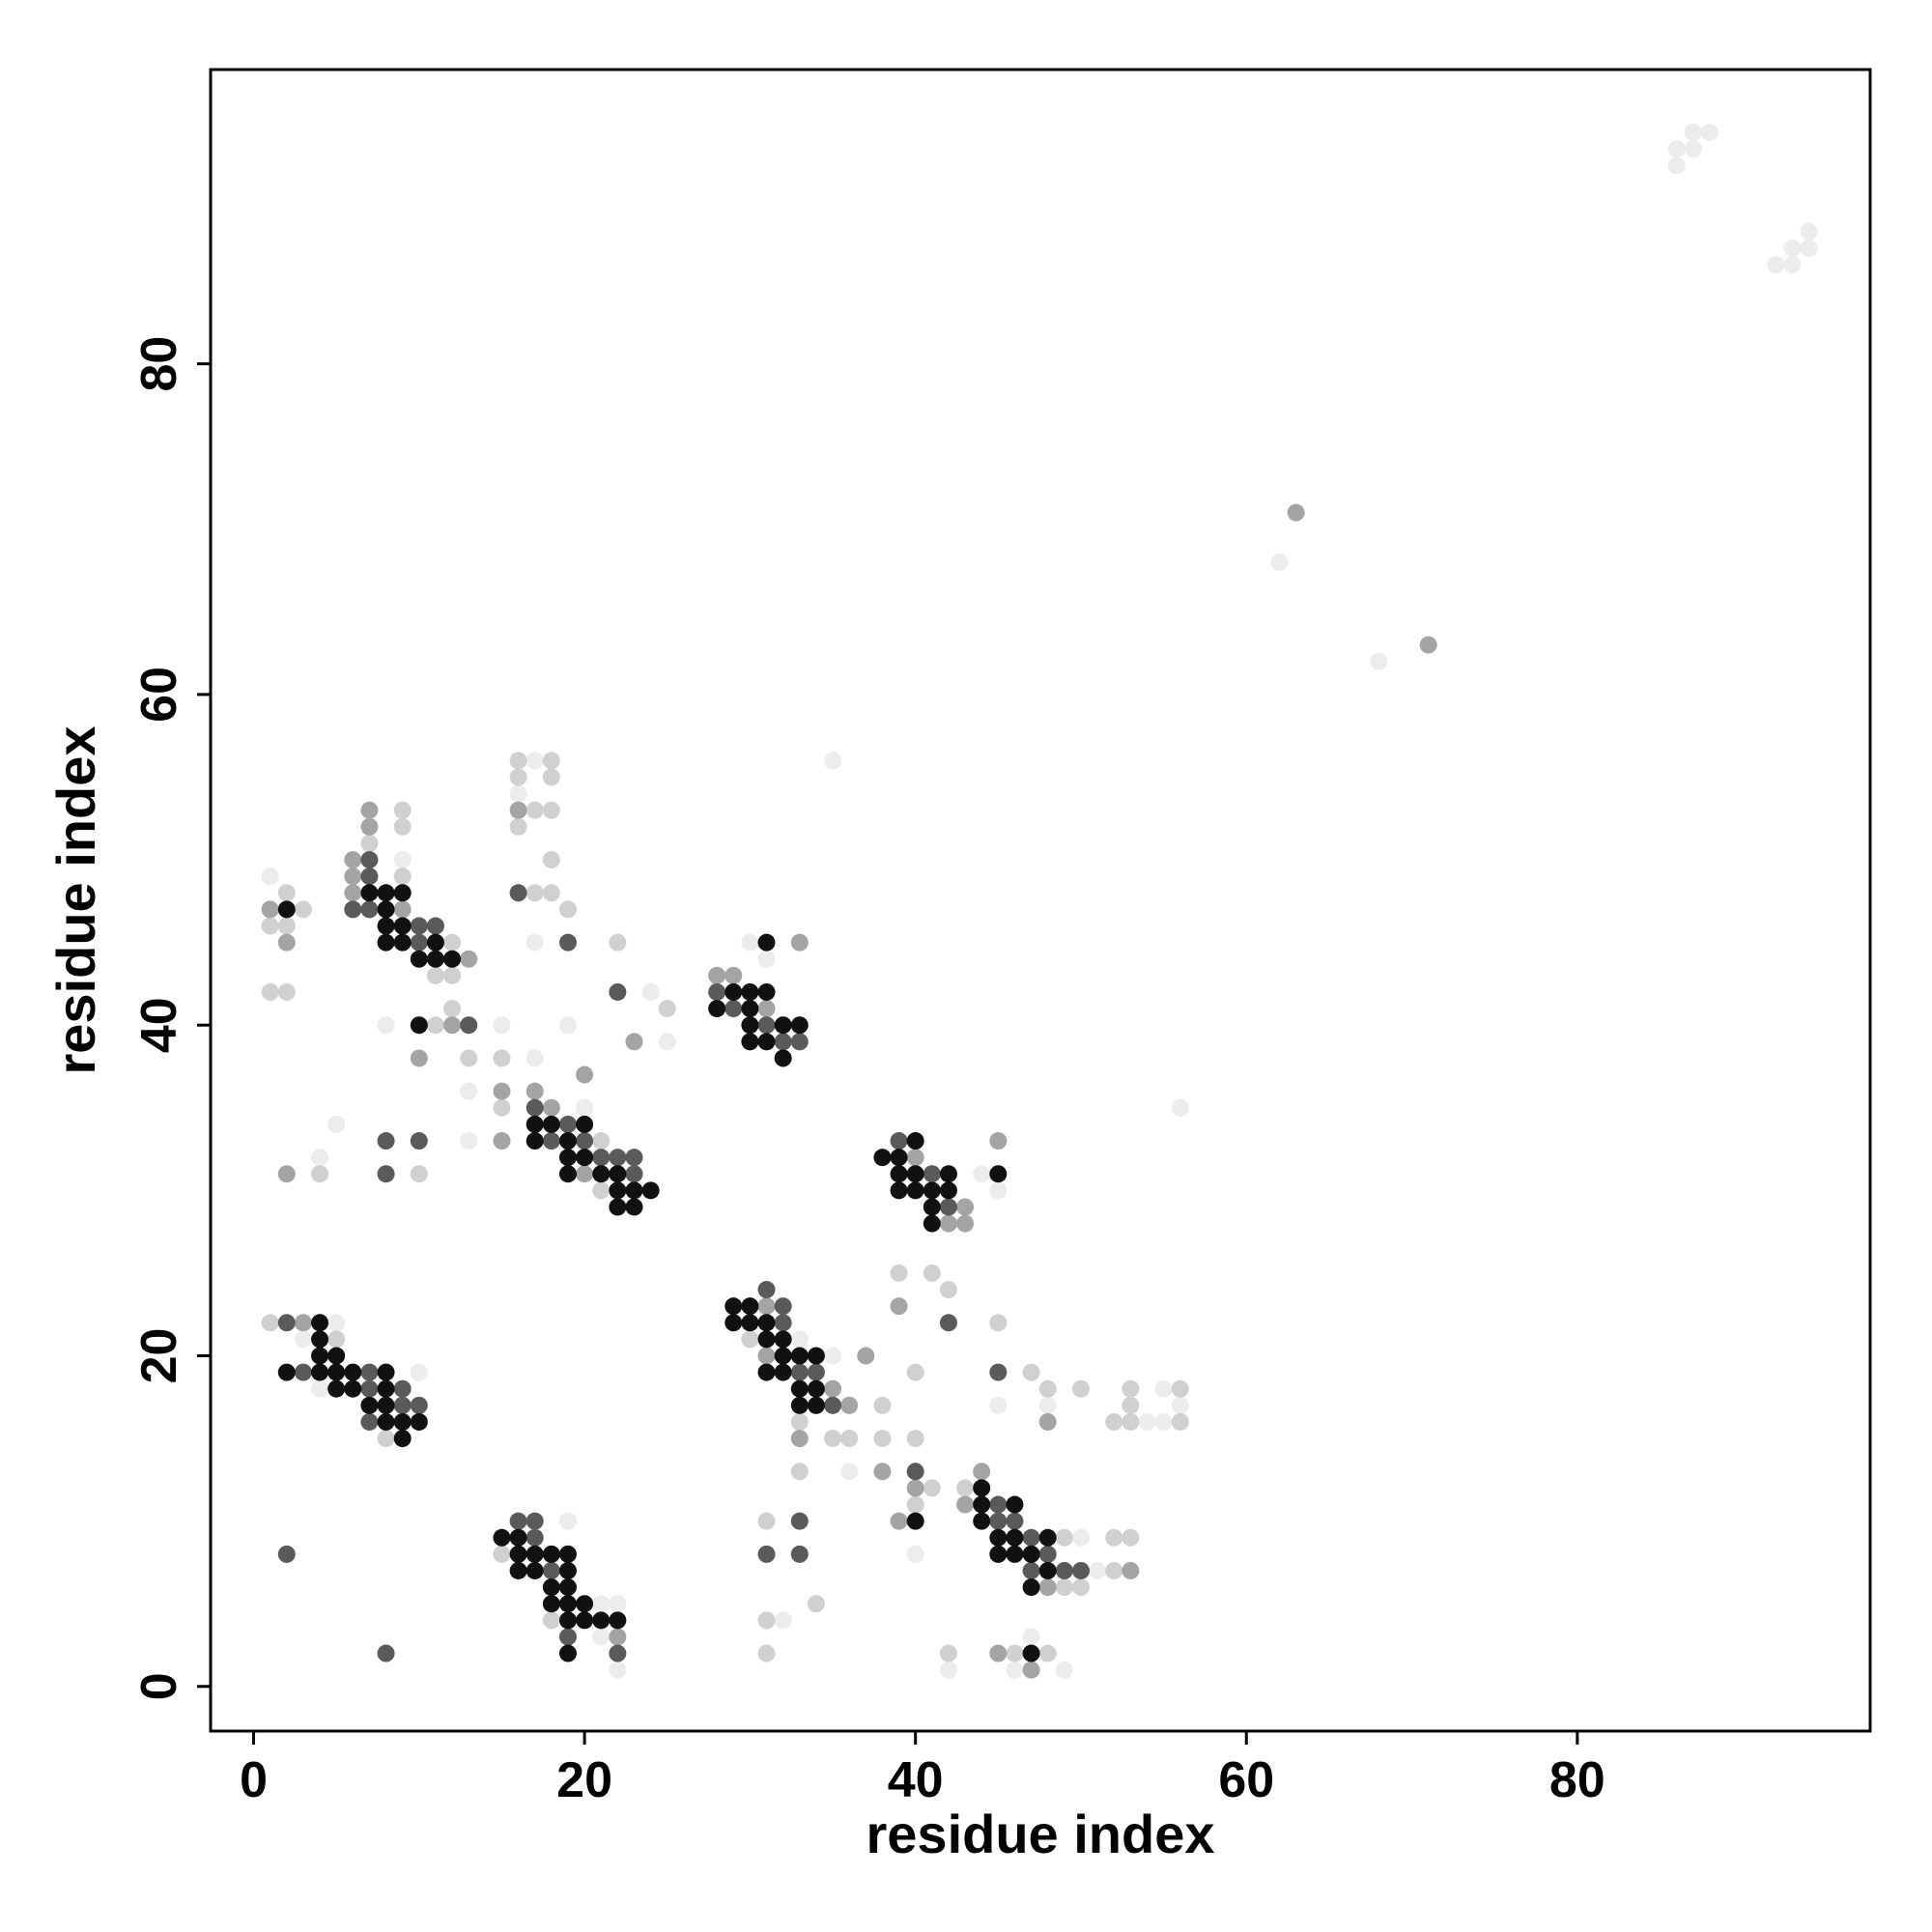 The image size is (1932, 1932). Describe the element at coordinates (159, 364) in the screenshot. I see `y-tick-label: 80` at that location.